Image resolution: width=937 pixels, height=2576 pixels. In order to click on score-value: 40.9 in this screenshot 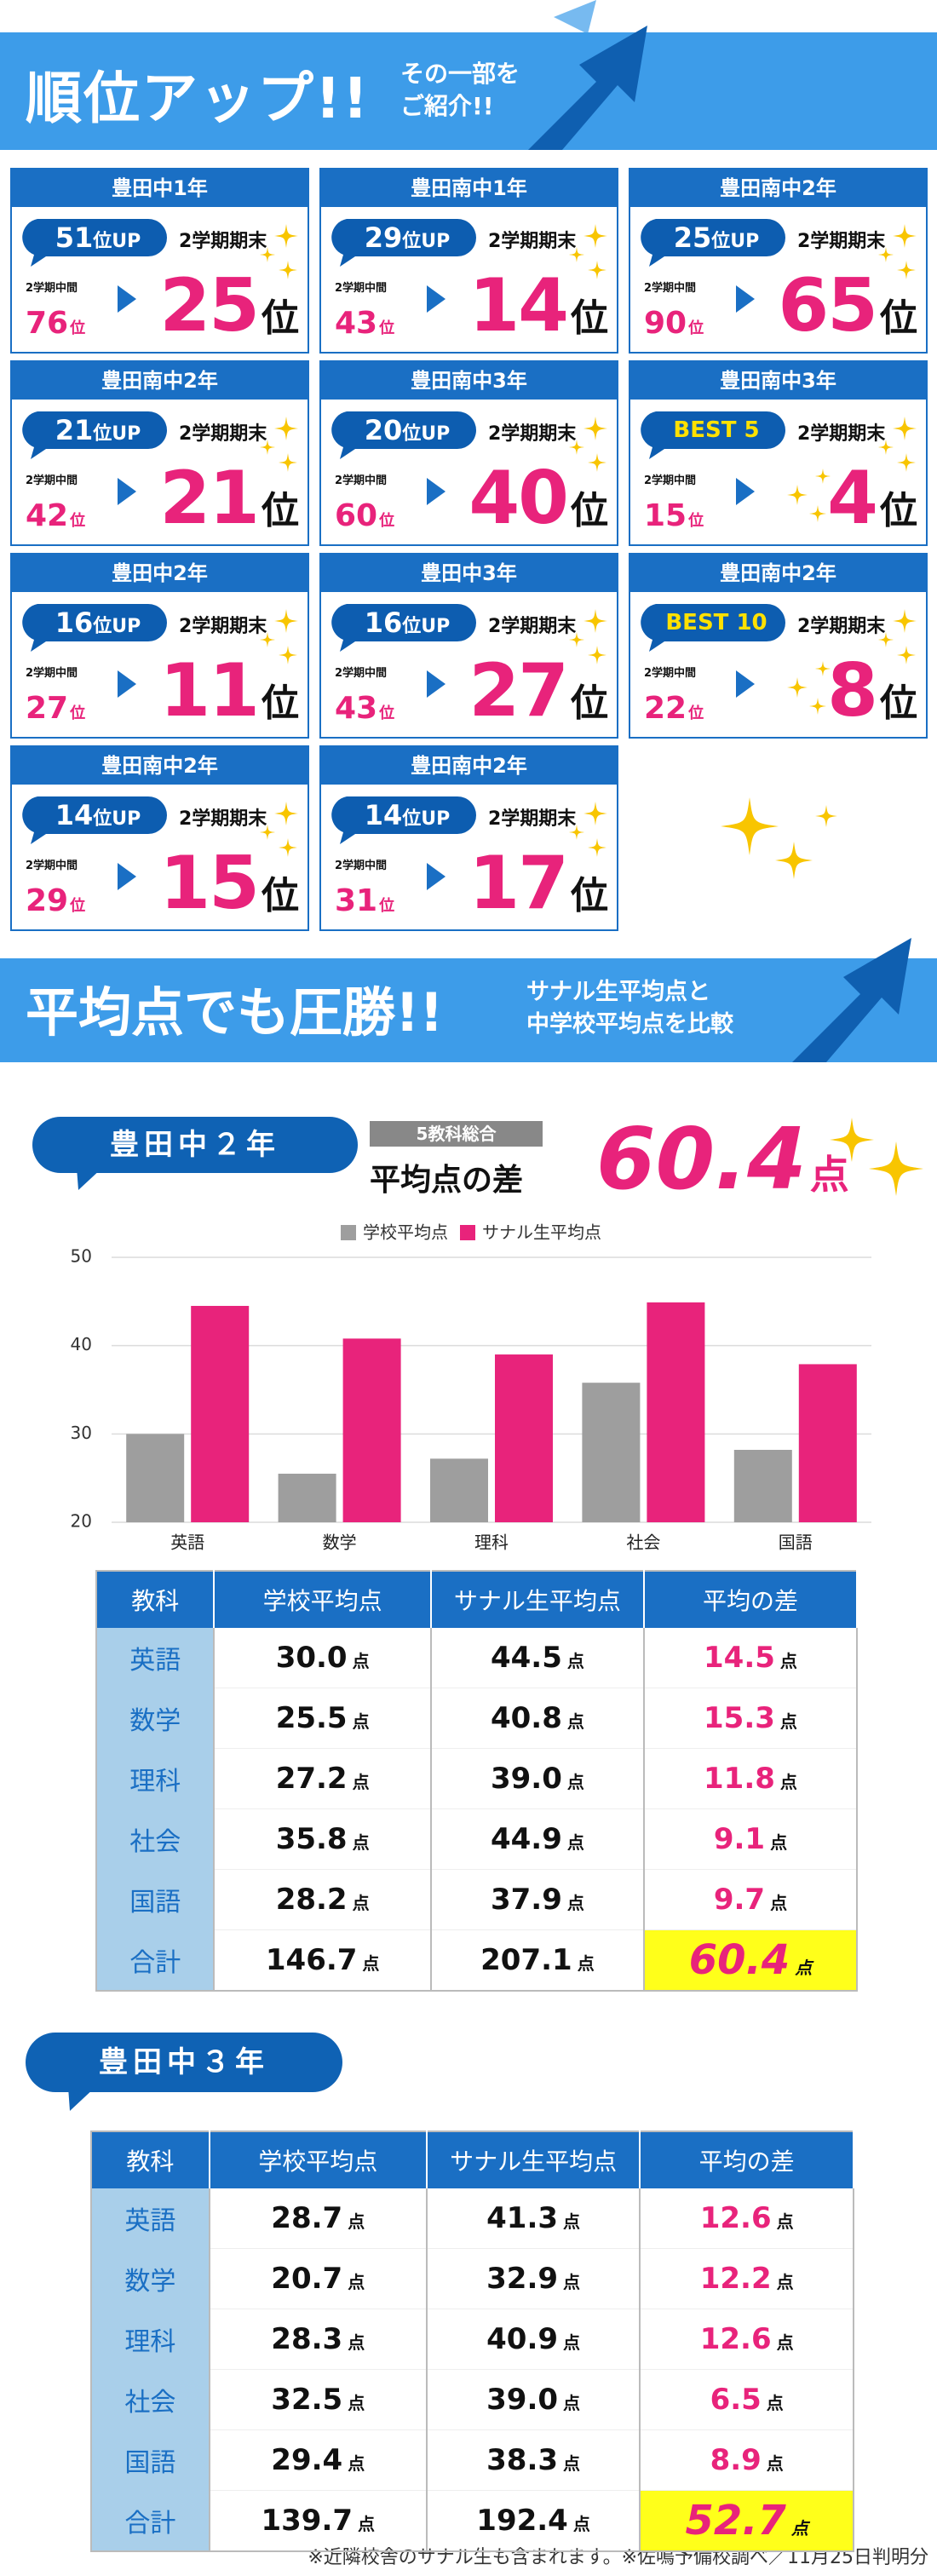, I will do `click(522, 2339)`.